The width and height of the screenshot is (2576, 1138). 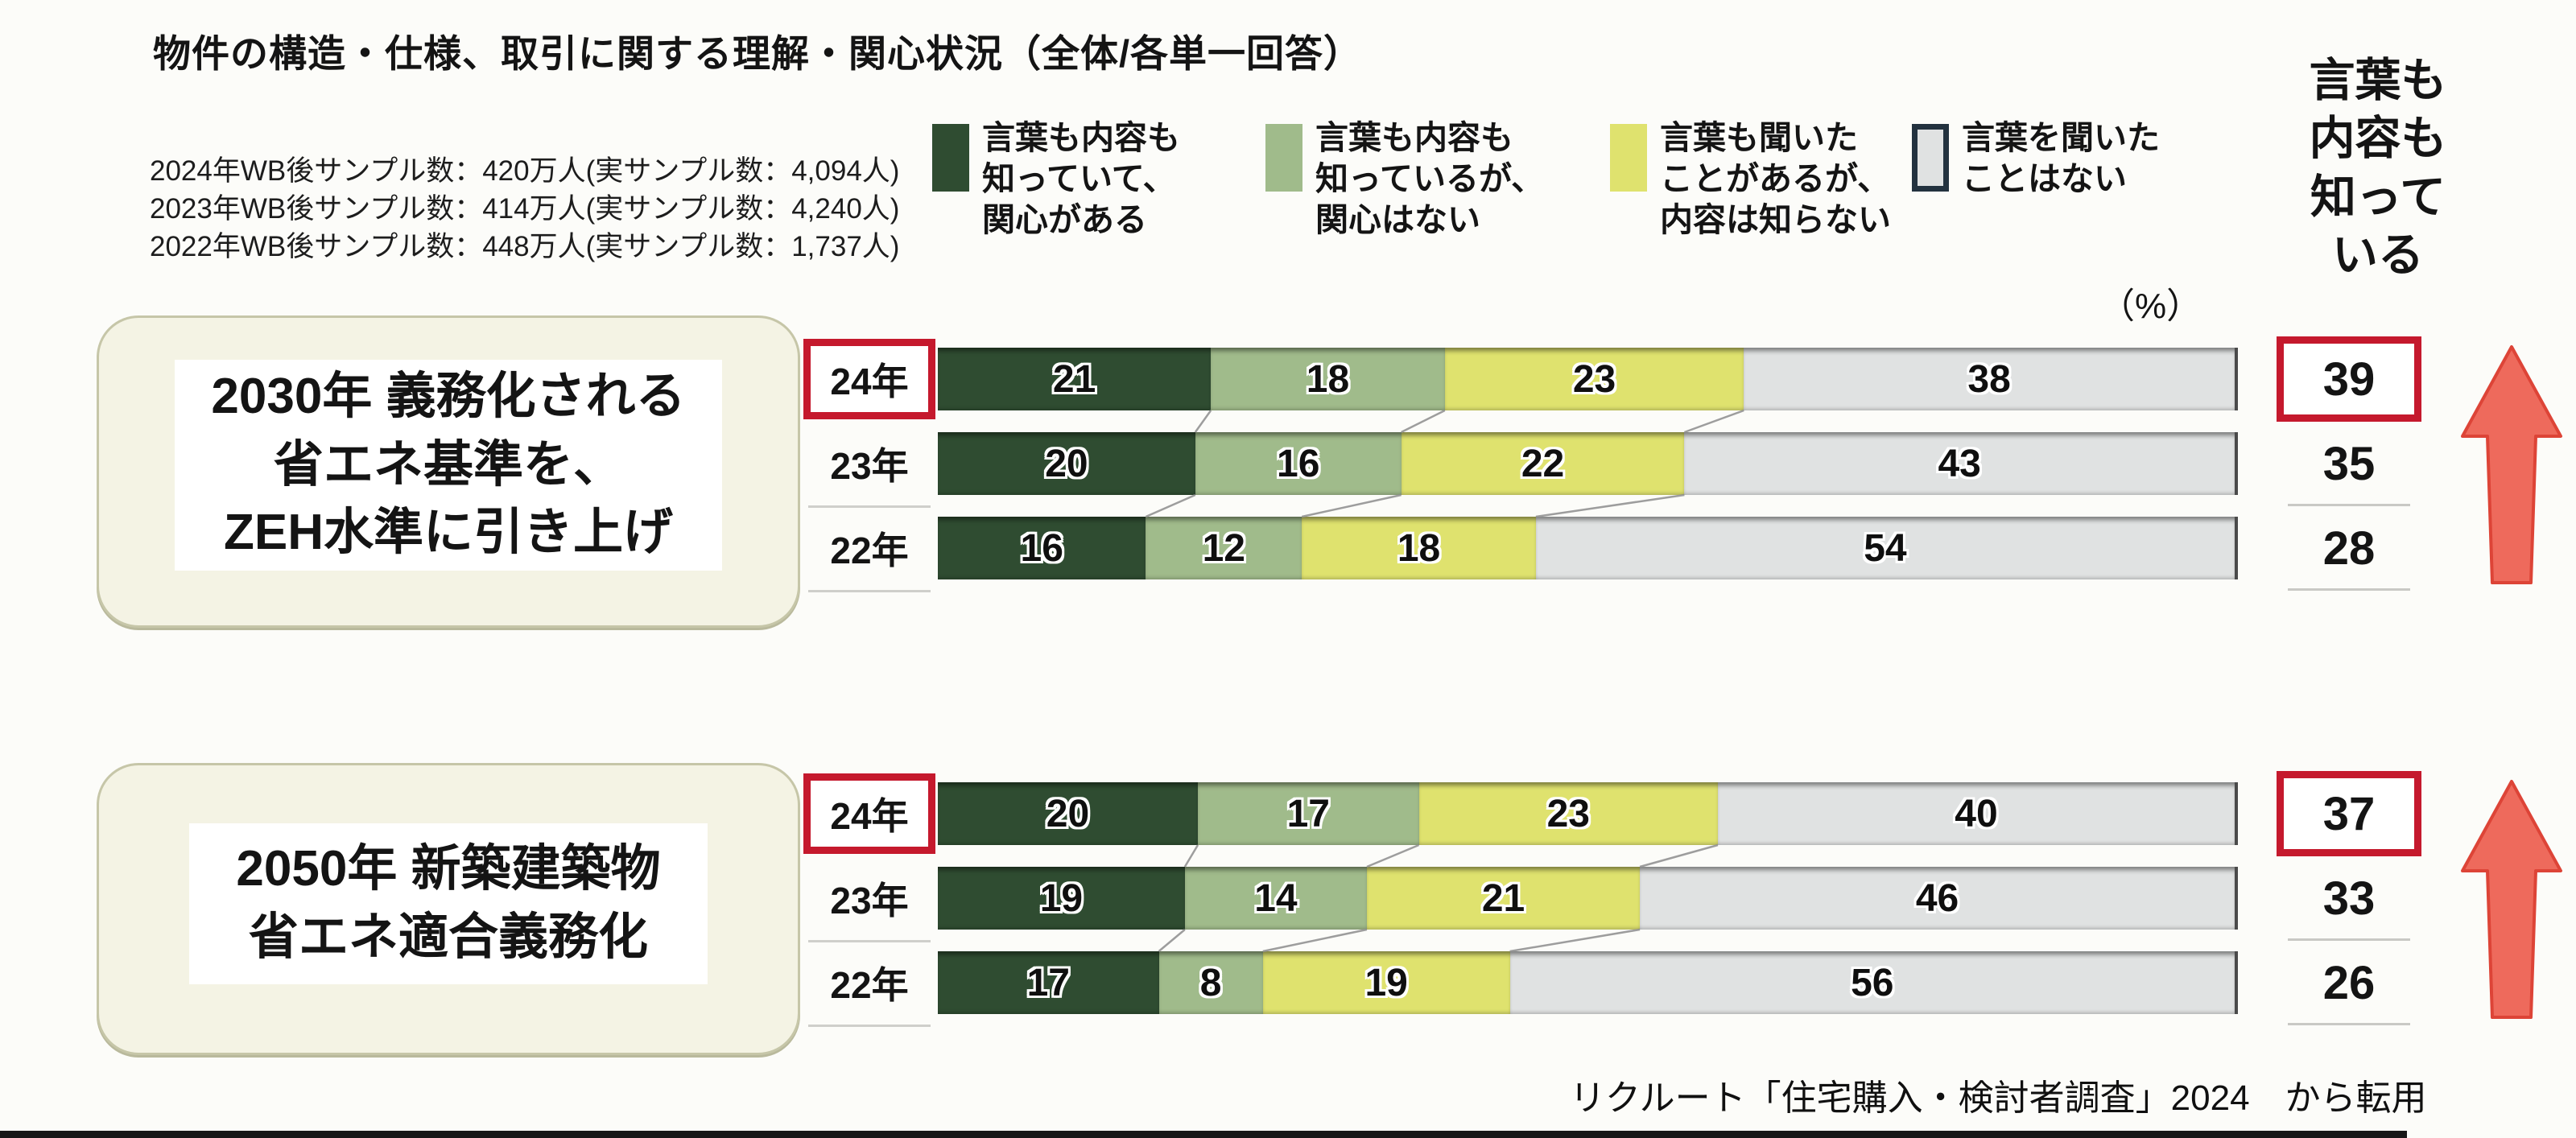 I want to click on topic-card-2030-zeh: 2030年 義務化される 省エネ基準を、 ZEH水準に引き上げ, so click(x=448, y=471).